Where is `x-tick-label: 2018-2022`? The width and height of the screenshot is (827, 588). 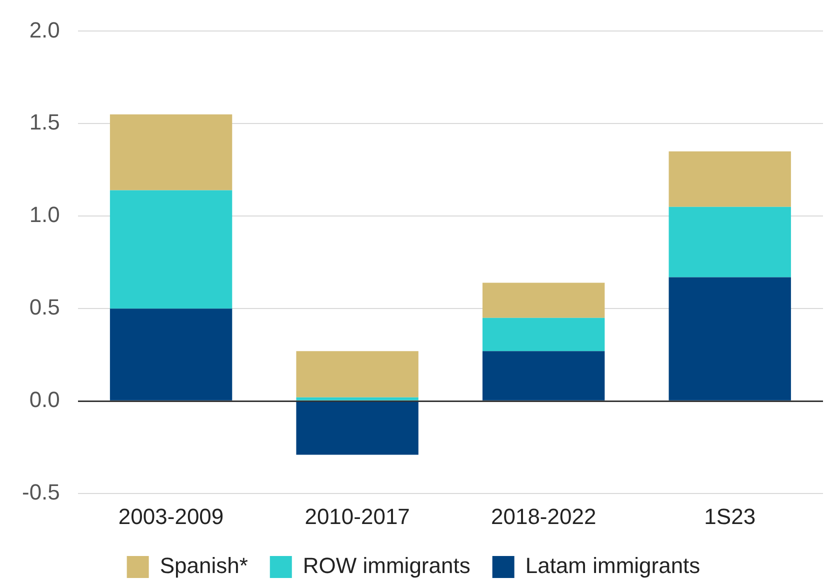 x-tick-label: 2018-2022 is located at coordinates (543, 516).